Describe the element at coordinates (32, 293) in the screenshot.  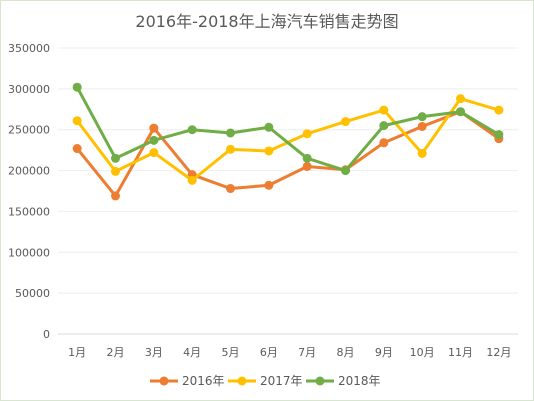
I see `y-tick-label: 50000` at that location.